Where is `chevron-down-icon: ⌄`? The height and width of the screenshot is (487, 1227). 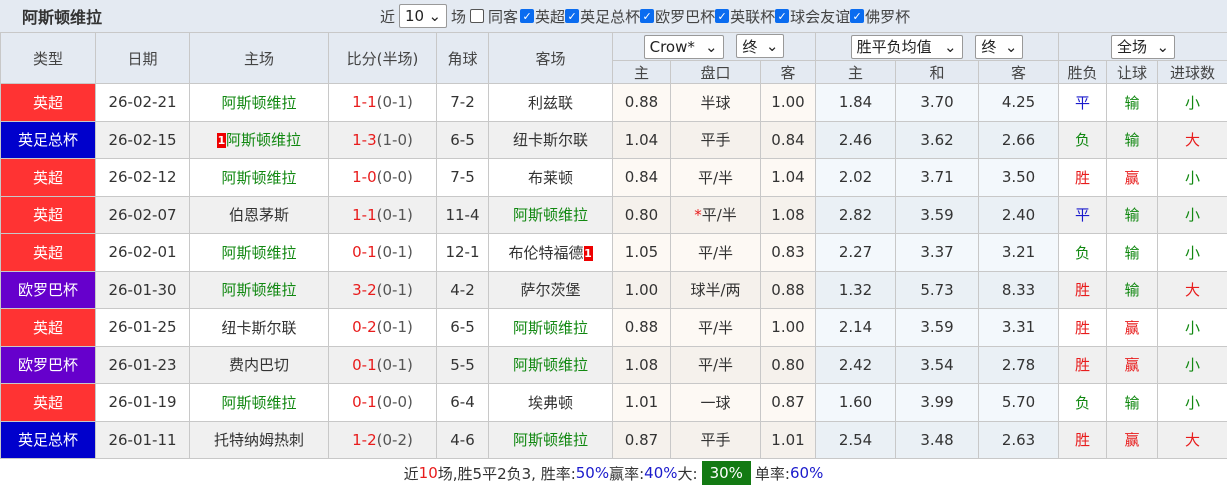 chevron-down-icon: ⌄ is located at coordinates (950, 47).